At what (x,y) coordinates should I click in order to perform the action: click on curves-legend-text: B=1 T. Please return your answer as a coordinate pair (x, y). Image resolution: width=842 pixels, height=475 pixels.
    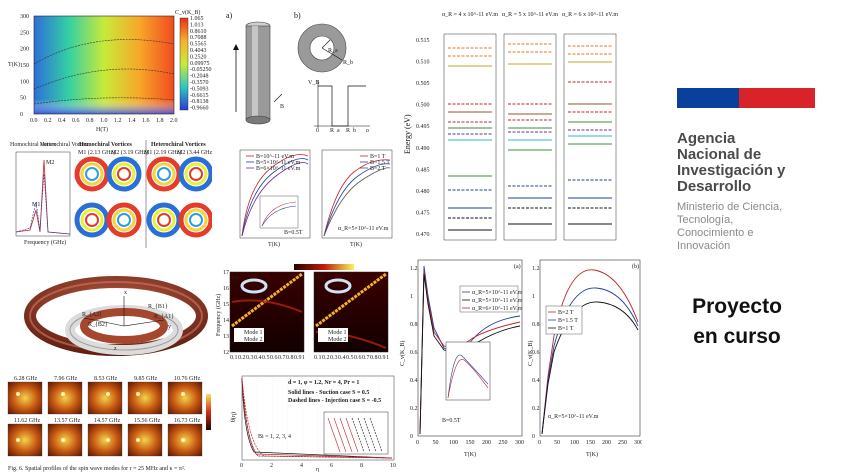
    Looking at the image, I should click on (378, 157).